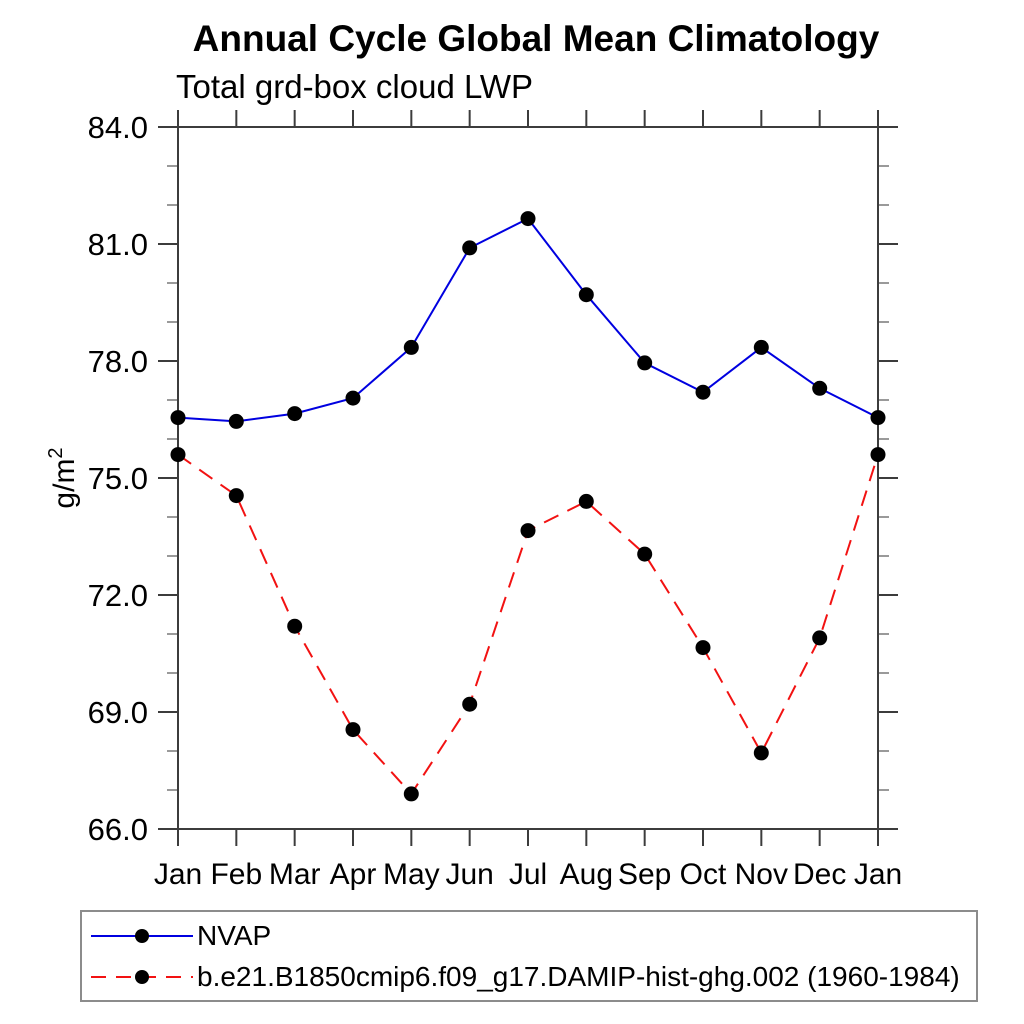 This screenshot has width=1024, height=1024. I want to click on x-tick-label: Nov, so click(761, 874).